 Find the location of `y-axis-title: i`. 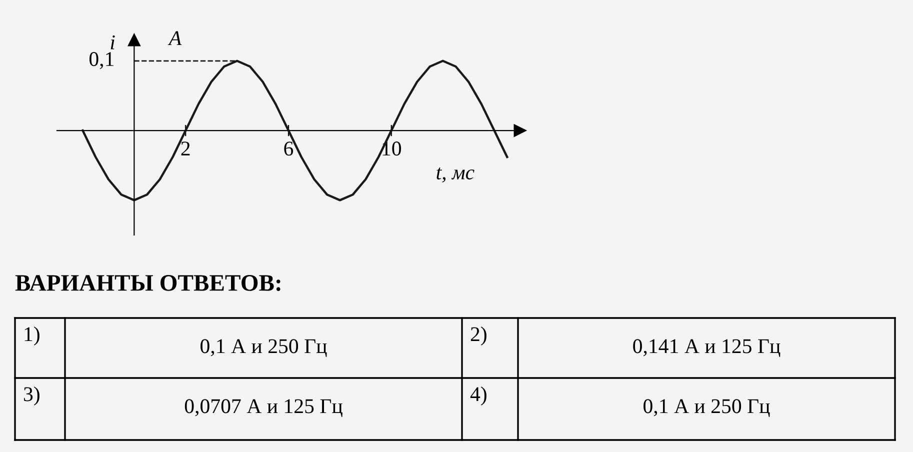

y-axis-title: i is located at coordinates (112, 42).